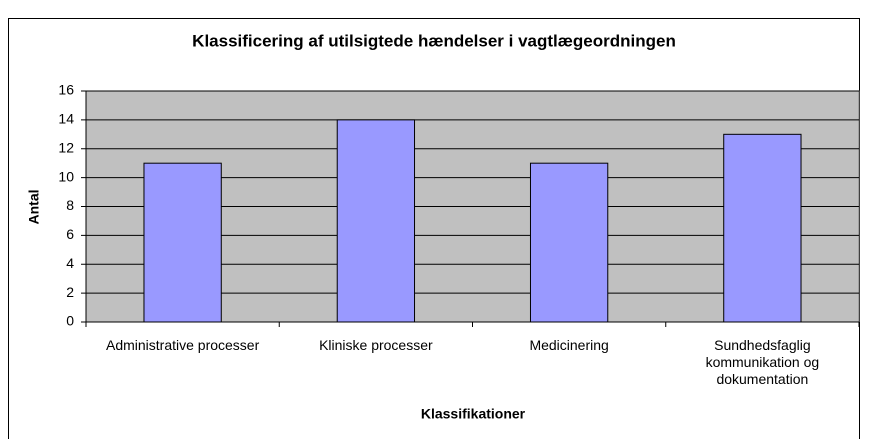  Describe the element at coordinates (34, 207) in the screenshot. I see `y-axis-title: Antal` at that location.